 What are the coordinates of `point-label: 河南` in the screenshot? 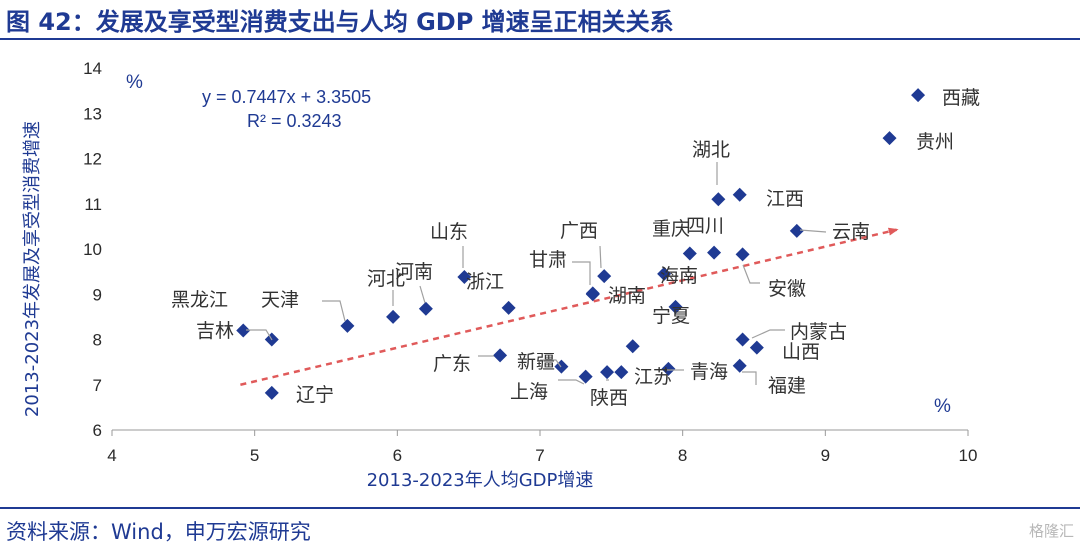 It's located at (414, 272).